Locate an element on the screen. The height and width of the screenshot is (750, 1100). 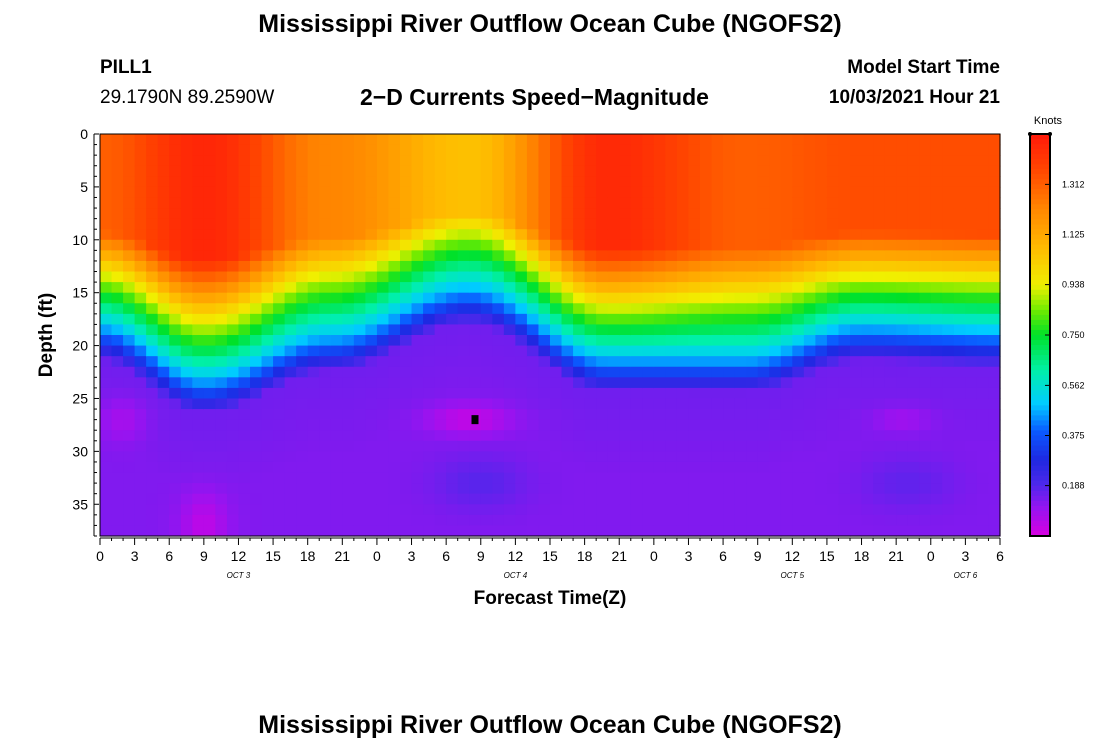
x-tick-label: 12 is located at coordinates (516, 556).